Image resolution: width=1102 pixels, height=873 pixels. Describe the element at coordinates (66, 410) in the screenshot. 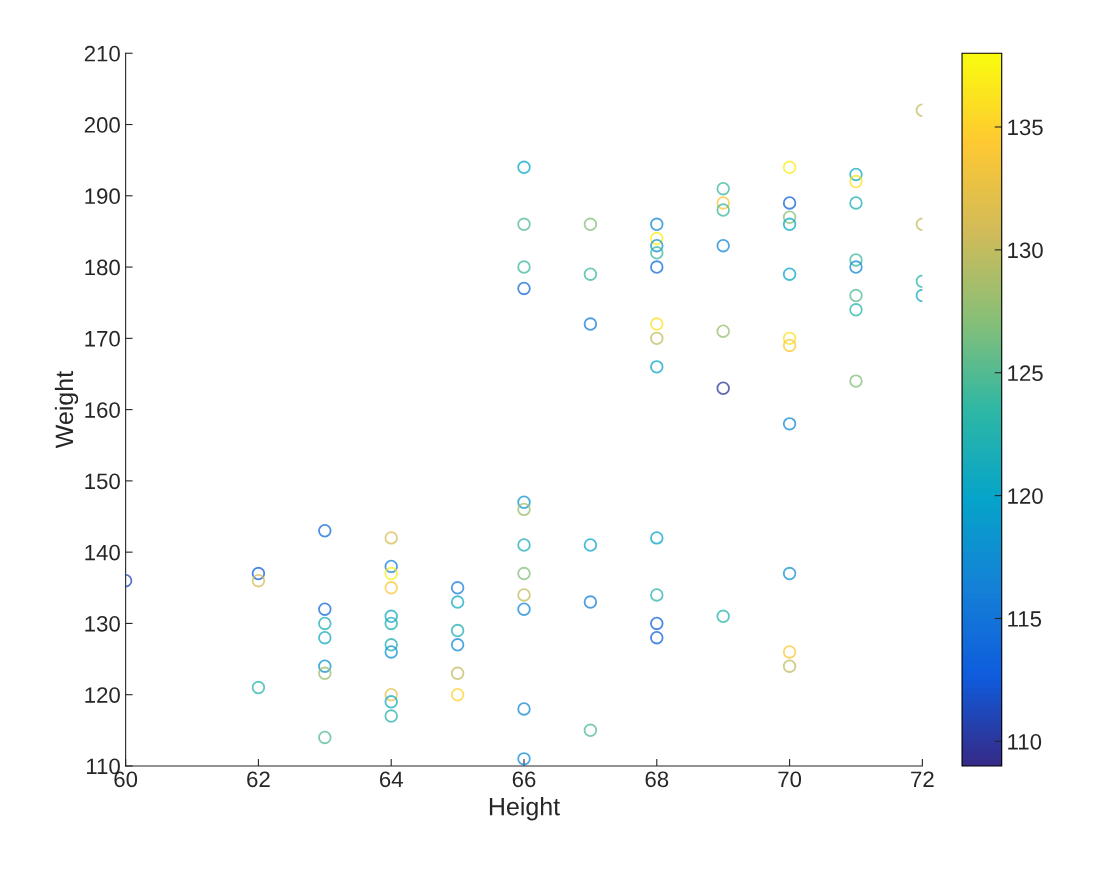

I see `y-axis-title: Weight` at that location.